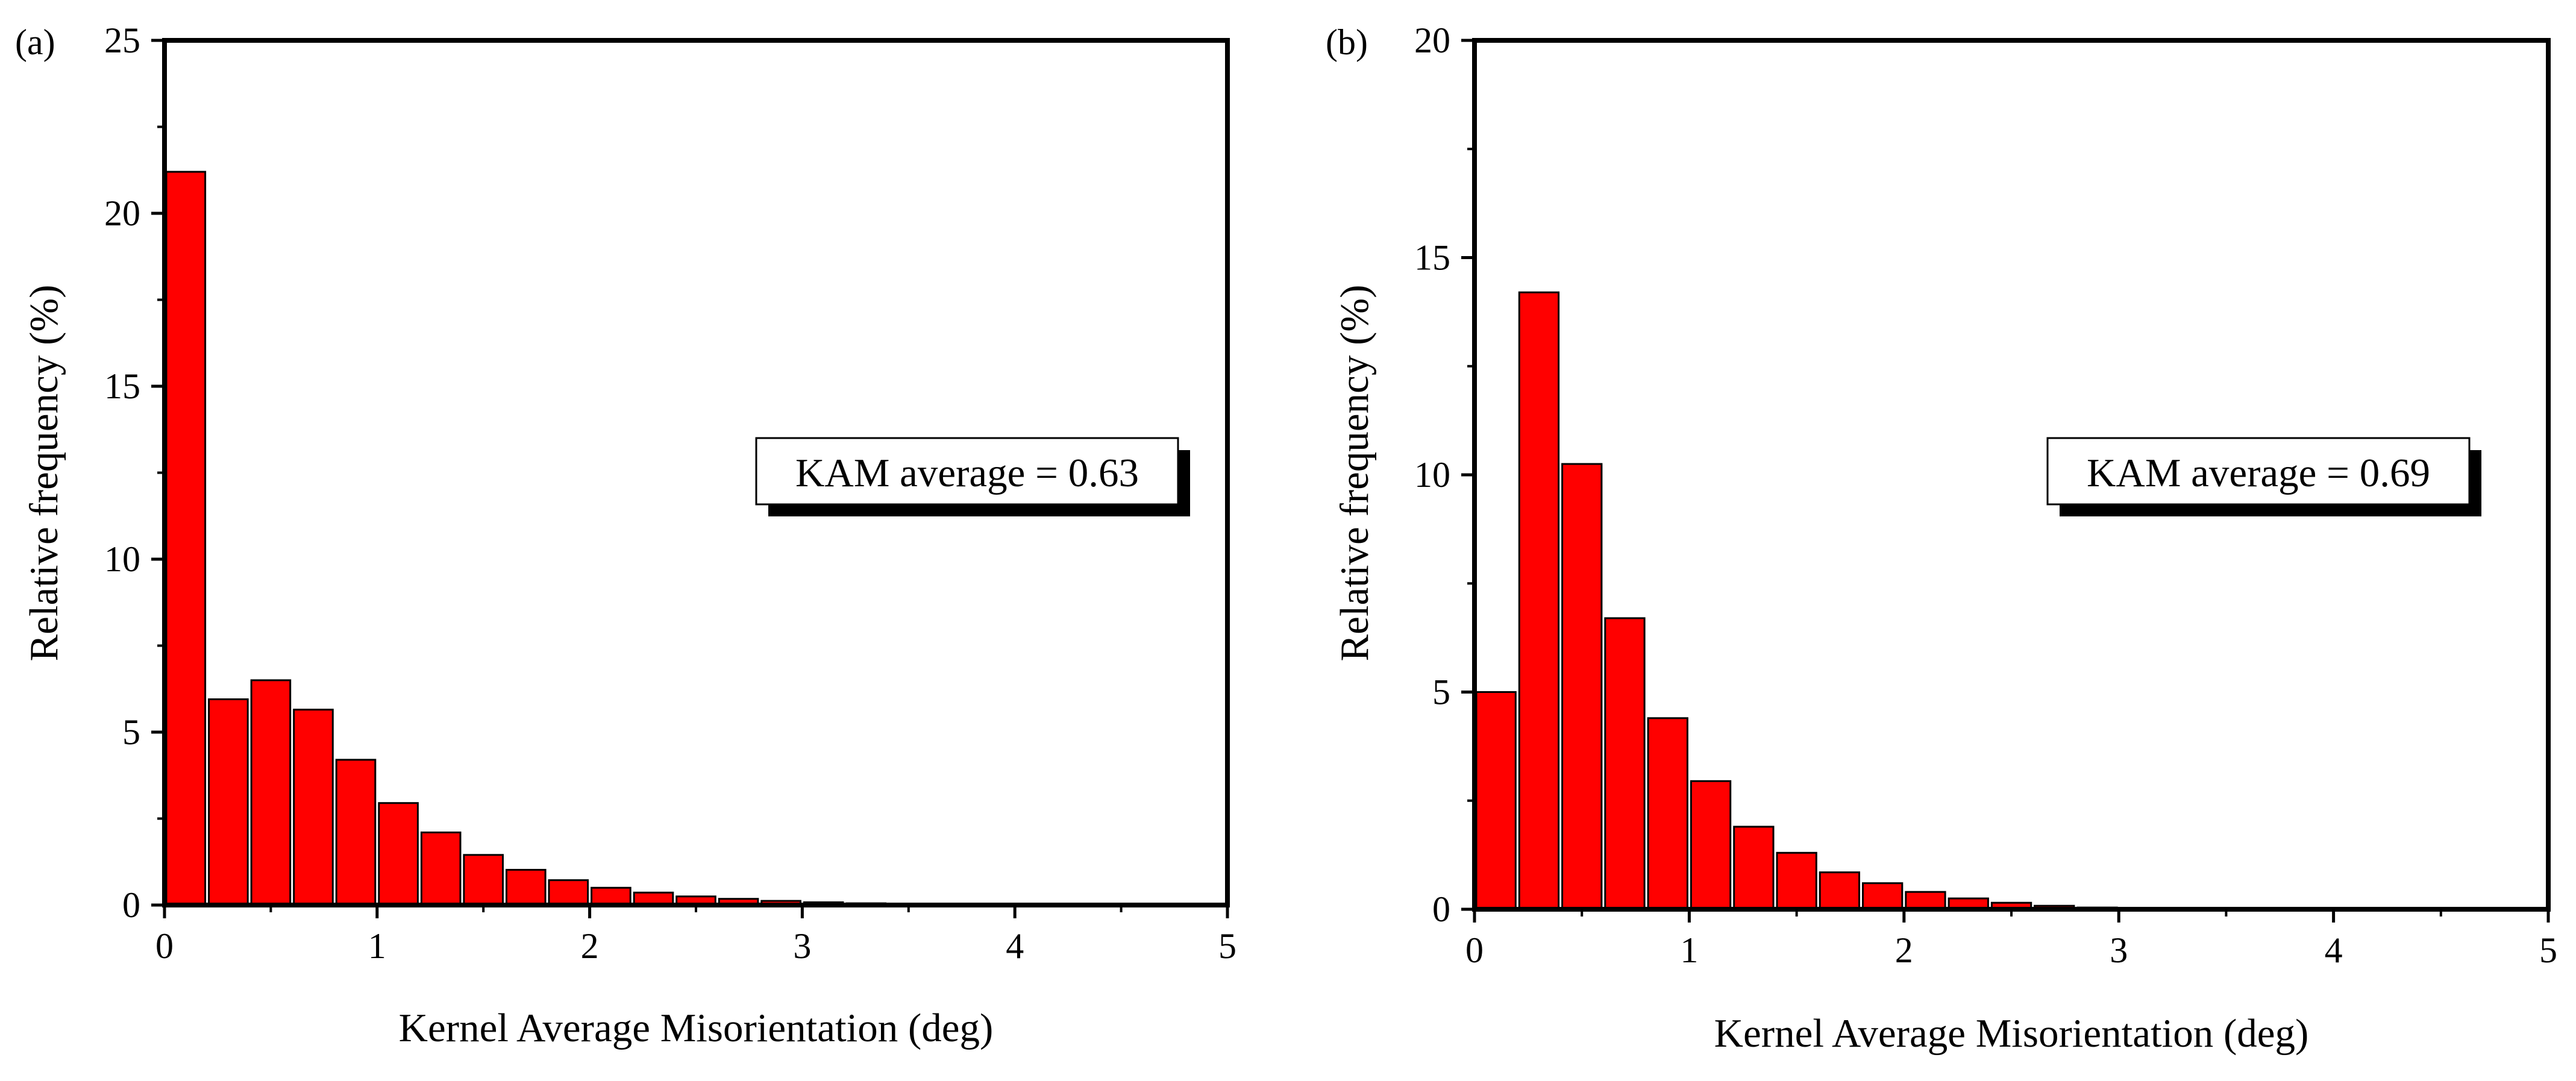 The image size is (2576, 1081). Describe the element at coordinates (1227, 946) in the screenshot. I see `x-tick-label-a-5: 5` at that location.